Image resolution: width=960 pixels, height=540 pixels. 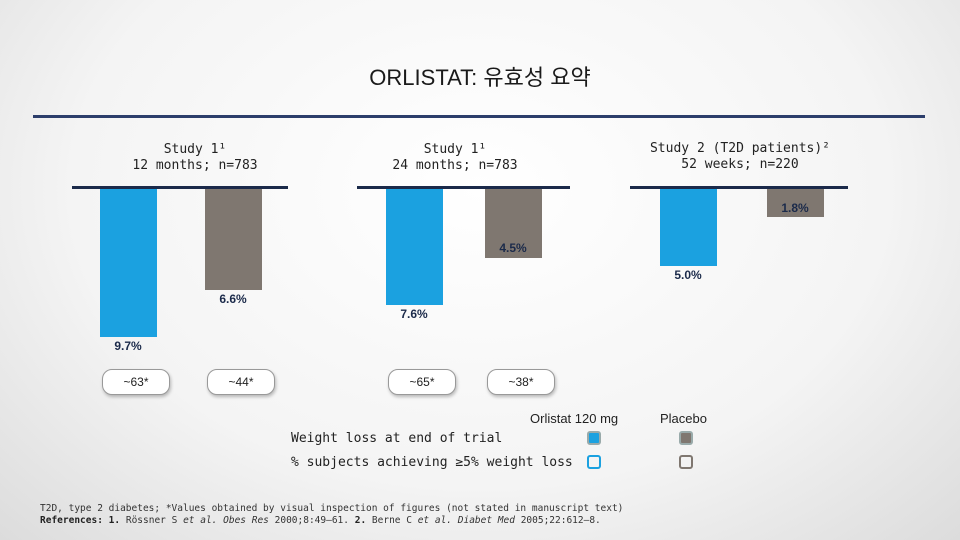 I want to click on responders-bubble: ~63*, so click(x=136, y=382).